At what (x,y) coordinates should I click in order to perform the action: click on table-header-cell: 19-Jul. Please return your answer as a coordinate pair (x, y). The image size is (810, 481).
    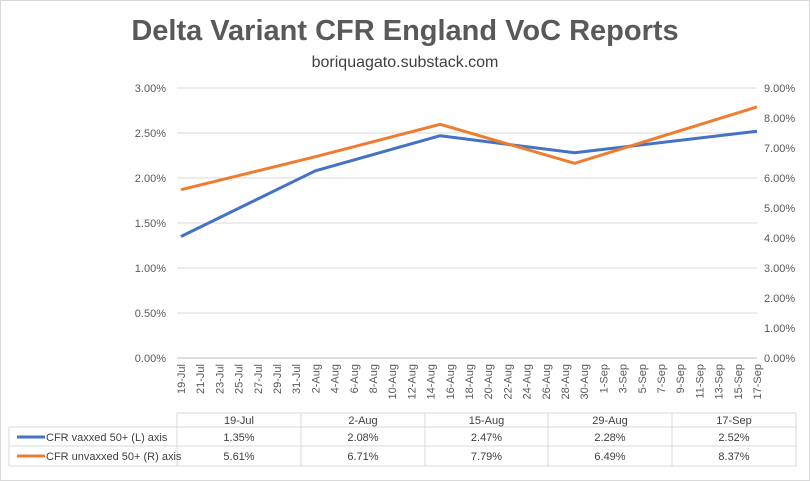
    Looking at the image, I should click on (239, 421).